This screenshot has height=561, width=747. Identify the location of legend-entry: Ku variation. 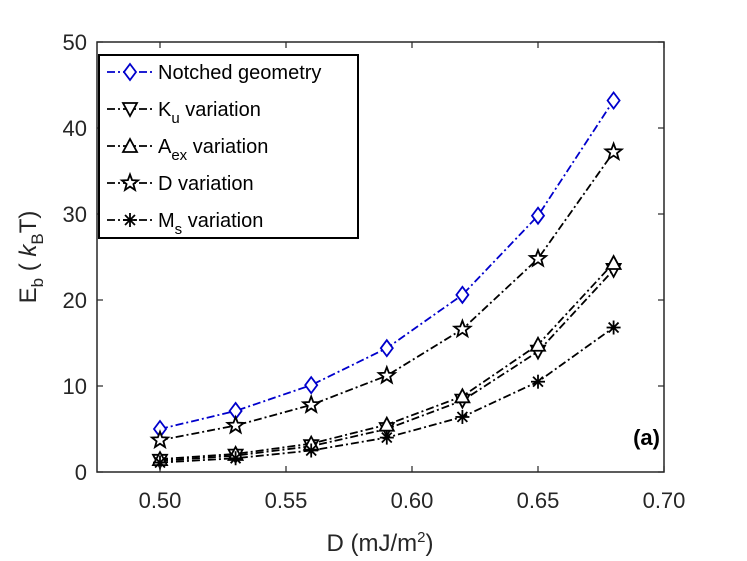
(184, 113).